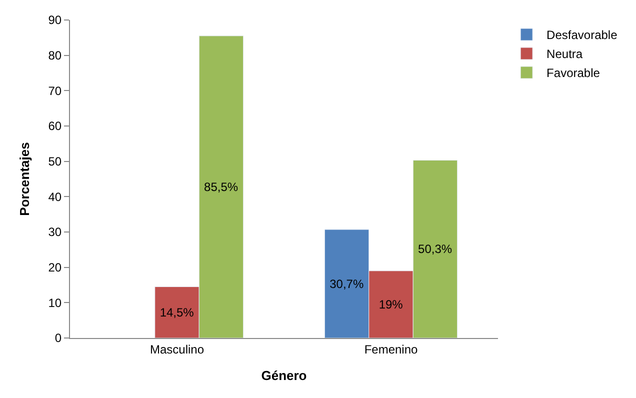 The height and width of the screenshot is (398, 636). What do you see at coordinates (284, 375) in the screenshot?
I see `x-axis-title: Género` at bounding box center [284, 375].